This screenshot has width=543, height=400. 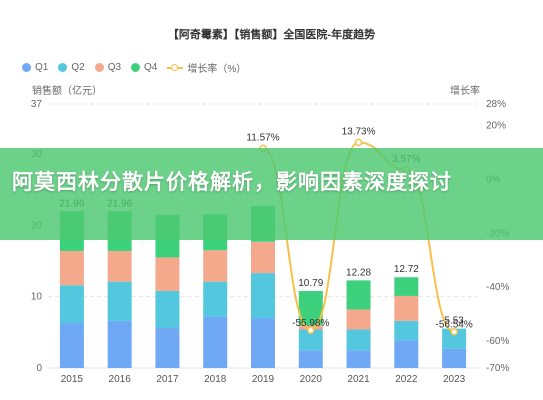 What do you see at coordinates (454, 321) in the screenshot?
I see `bar-total-label: 5.53` at bounding box center [454, 321].